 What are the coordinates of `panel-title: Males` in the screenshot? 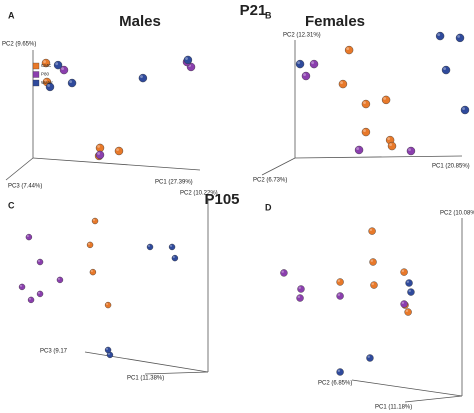 It's located at (140, 21).